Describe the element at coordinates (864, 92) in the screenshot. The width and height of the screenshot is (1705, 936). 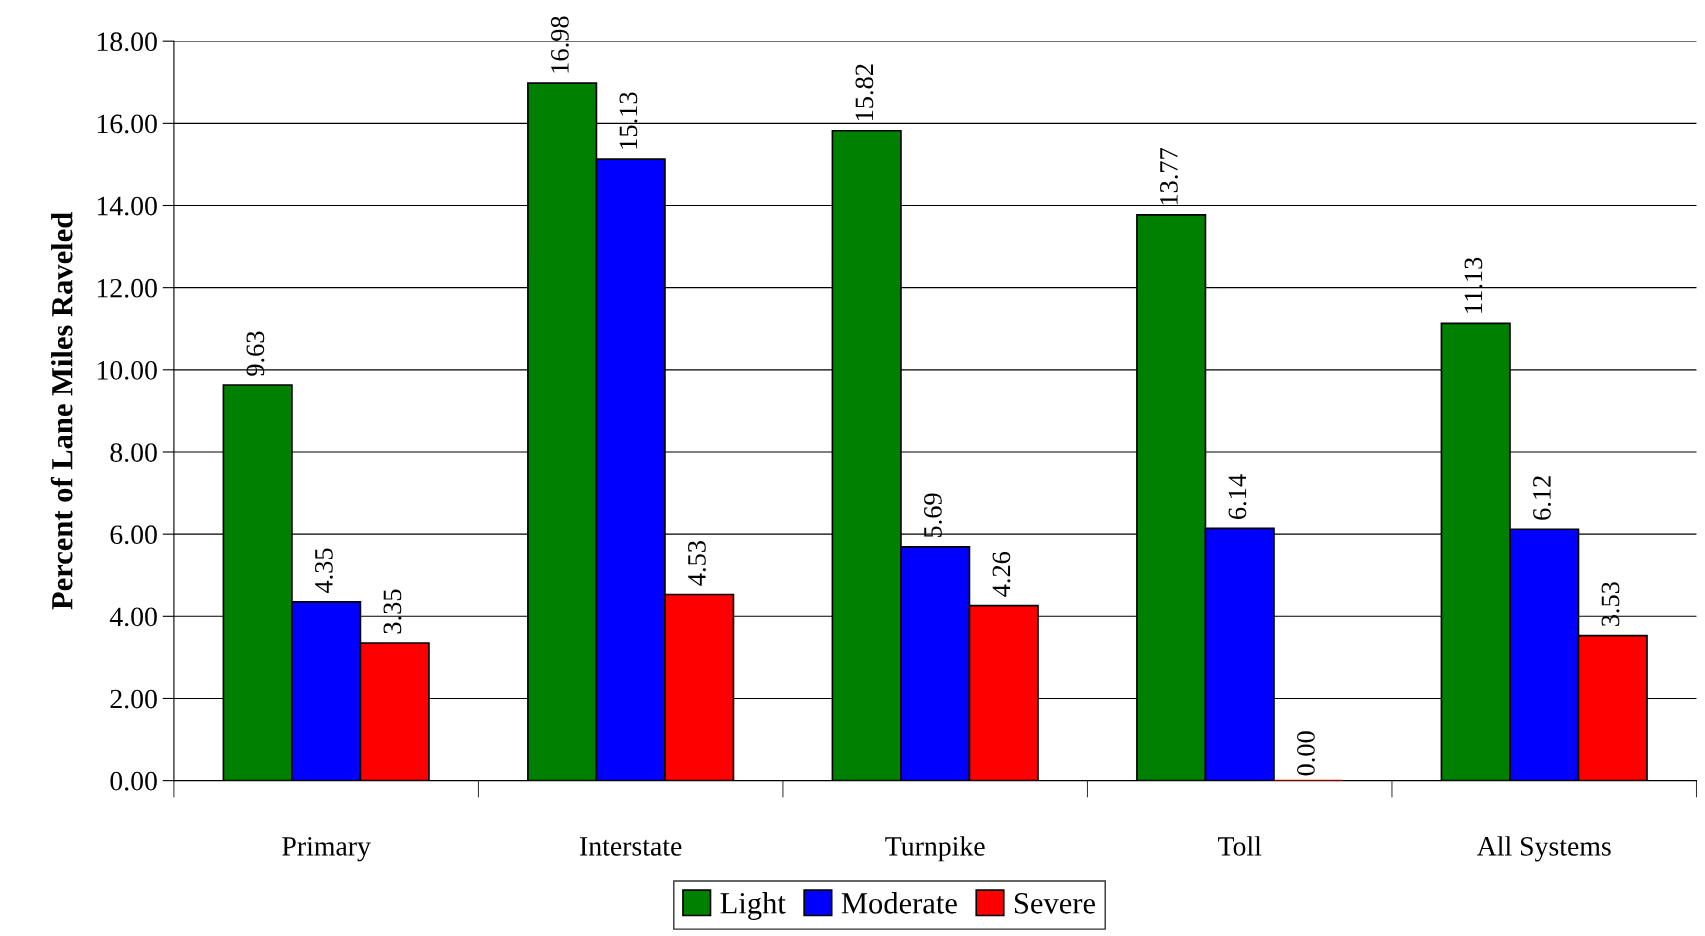
I see `data-label: 15.82` at that location.